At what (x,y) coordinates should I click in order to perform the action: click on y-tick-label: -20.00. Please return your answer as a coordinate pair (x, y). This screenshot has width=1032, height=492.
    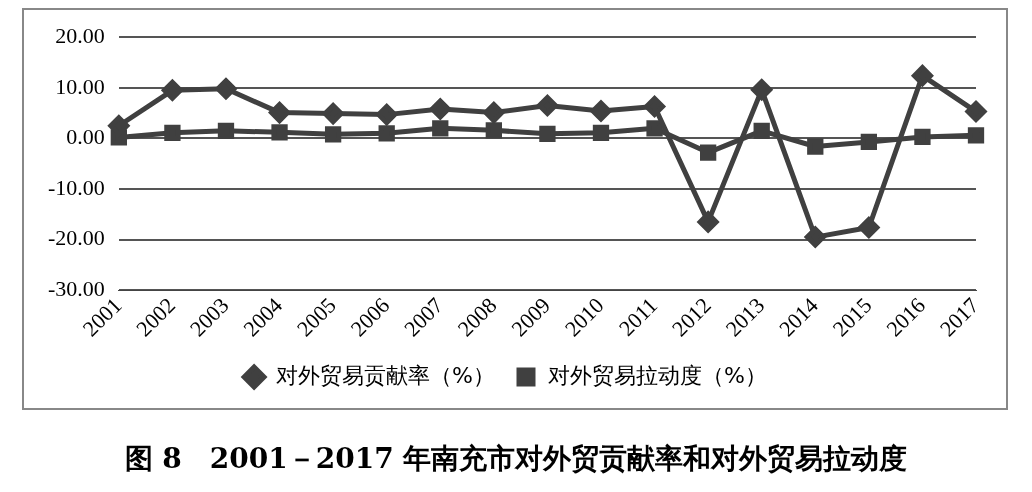
    Looking at the image, I should click on (76, 238).